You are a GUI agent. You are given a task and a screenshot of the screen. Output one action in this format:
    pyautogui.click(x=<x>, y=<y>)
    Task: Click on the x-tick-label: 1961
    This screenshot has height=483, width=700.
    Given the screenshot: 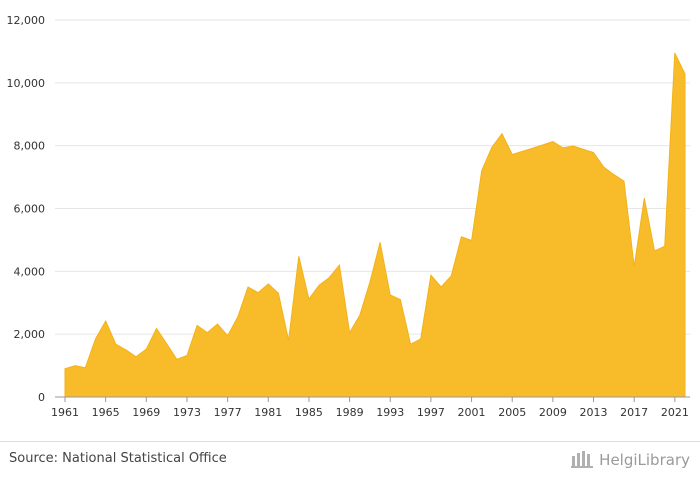 What is the action you would take?
    pyautogui.click(x=65, y=412)
    